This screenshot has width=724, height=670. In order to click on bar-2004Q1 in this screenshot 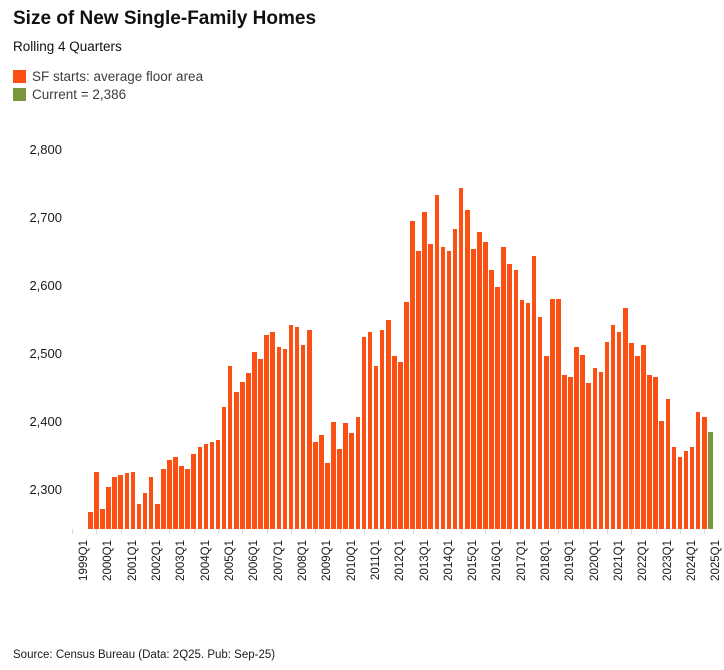, I will do `click(194, 491)`.